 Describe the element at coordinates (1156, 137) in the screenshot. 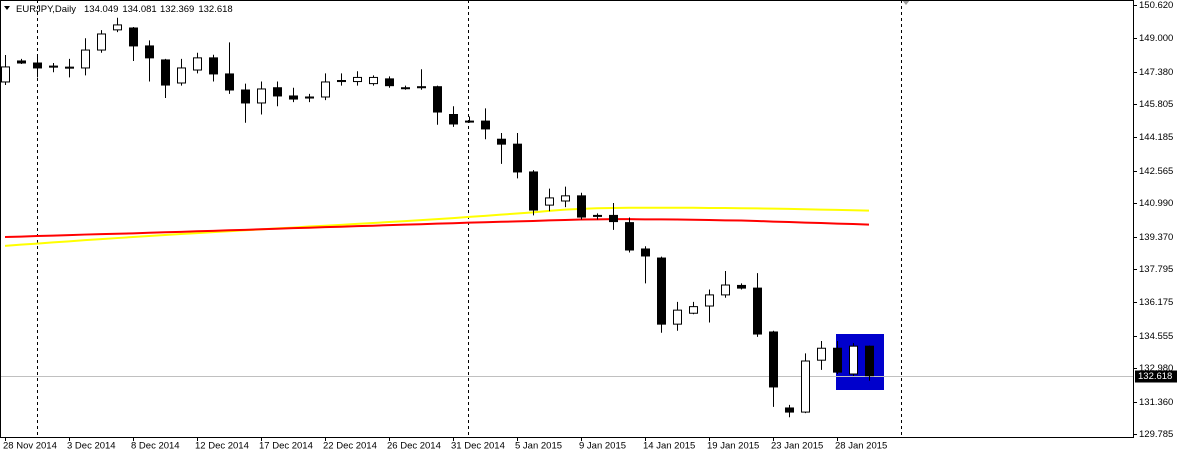

I see `y-tick-label: 144.185` at that location.